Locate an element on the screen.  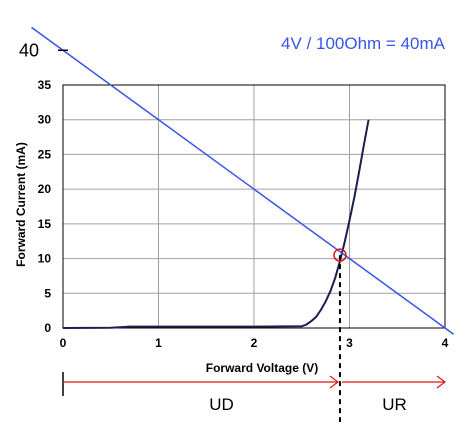
x-tick-label: 4 is located at coordinates (445, 343).